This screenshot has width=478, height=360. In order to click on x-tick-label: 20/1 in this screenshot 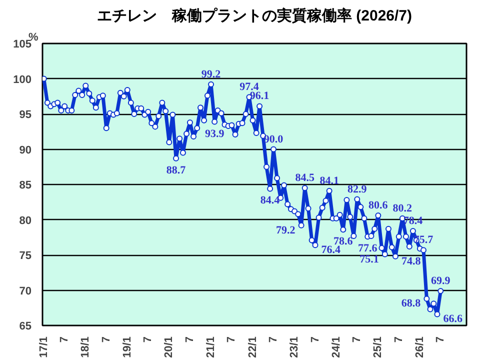, I will do `click(169, 347)`.